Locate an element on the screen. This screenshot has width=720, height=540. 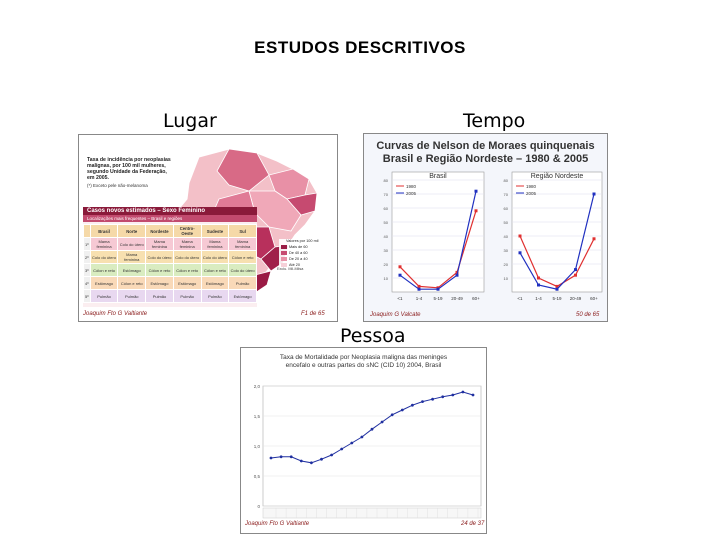
data-table-strip is located at coordinates (372, 513).